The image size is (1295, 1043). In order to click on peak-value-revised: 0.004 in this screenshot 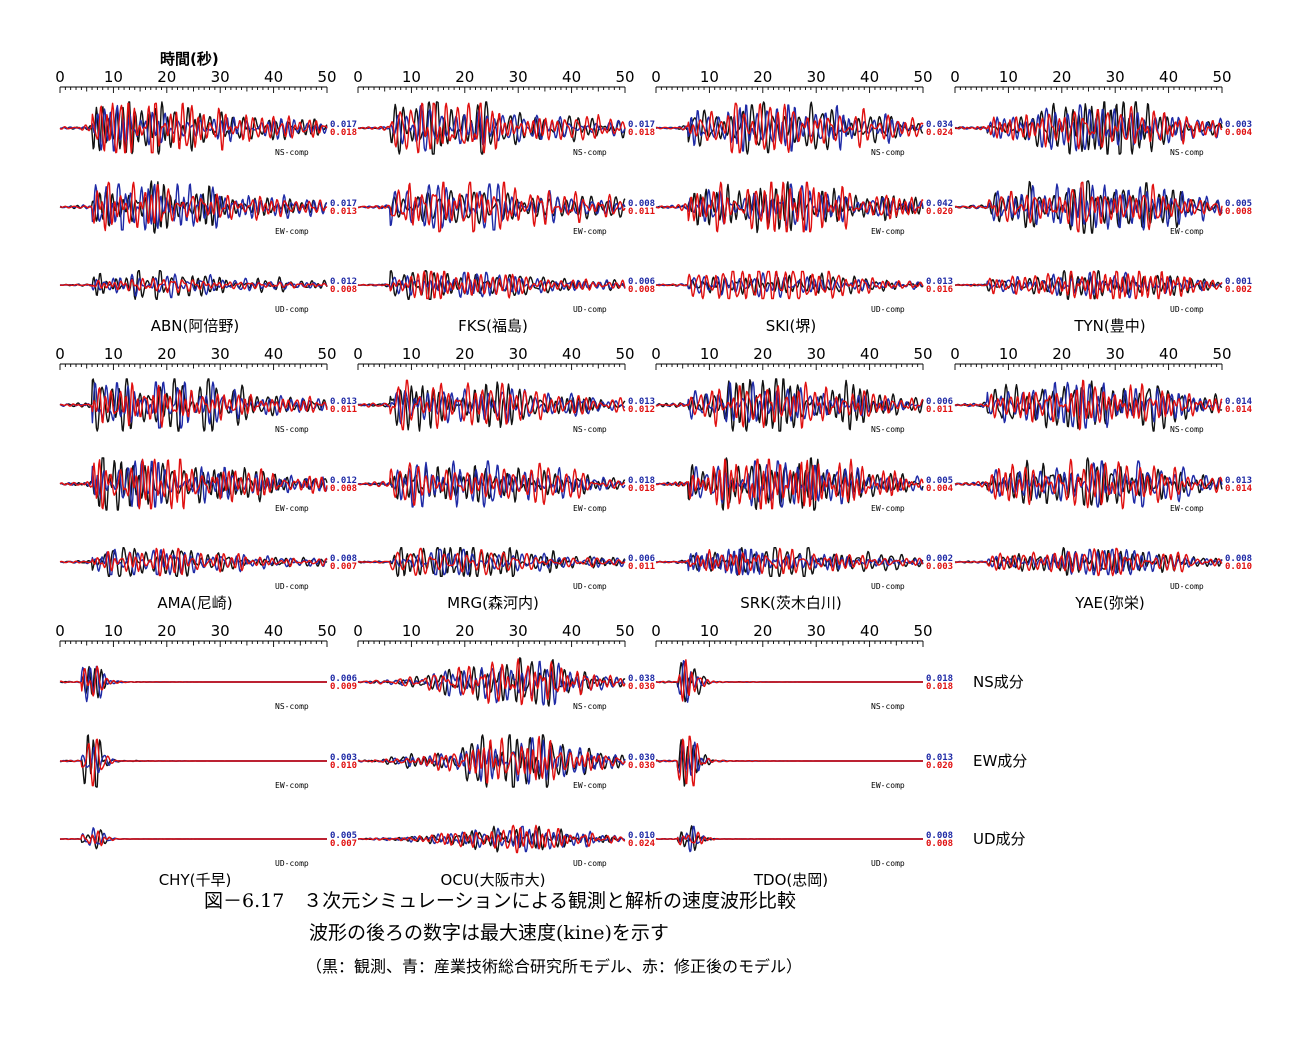, I will do `click(940, 489)`.